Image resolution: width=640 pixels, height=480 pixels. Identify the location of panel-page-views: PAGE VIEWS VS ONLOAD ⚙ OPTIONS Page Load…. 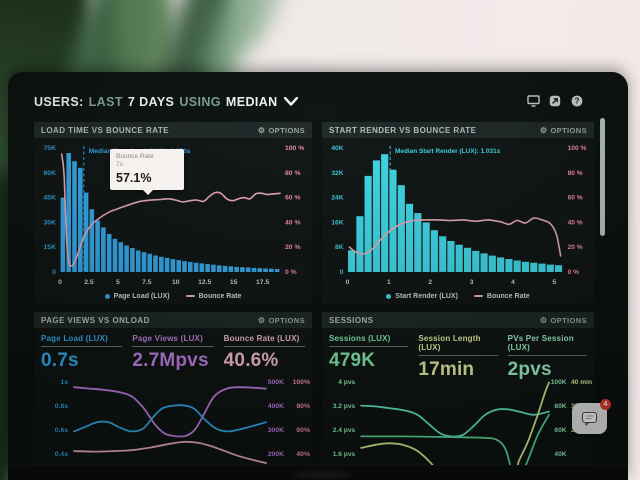
(173, 389).